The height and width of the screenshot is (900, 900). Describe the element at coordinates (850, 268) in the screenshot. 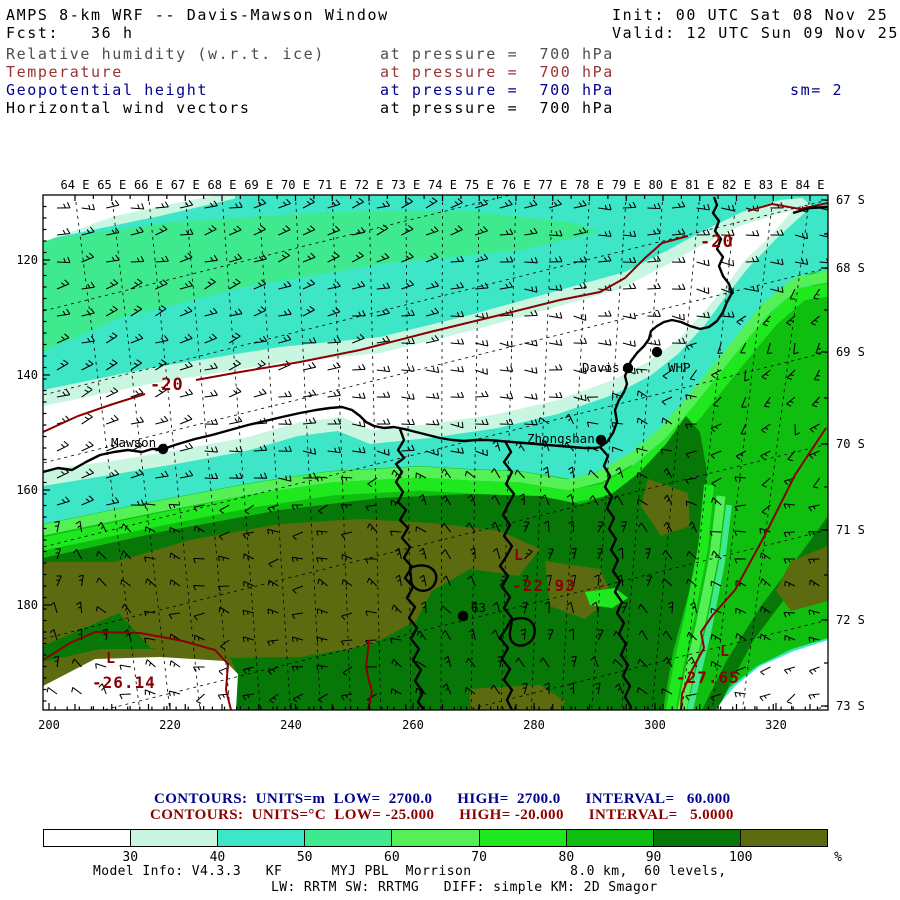

I see `lat-tick-label: 68 S` at that location.